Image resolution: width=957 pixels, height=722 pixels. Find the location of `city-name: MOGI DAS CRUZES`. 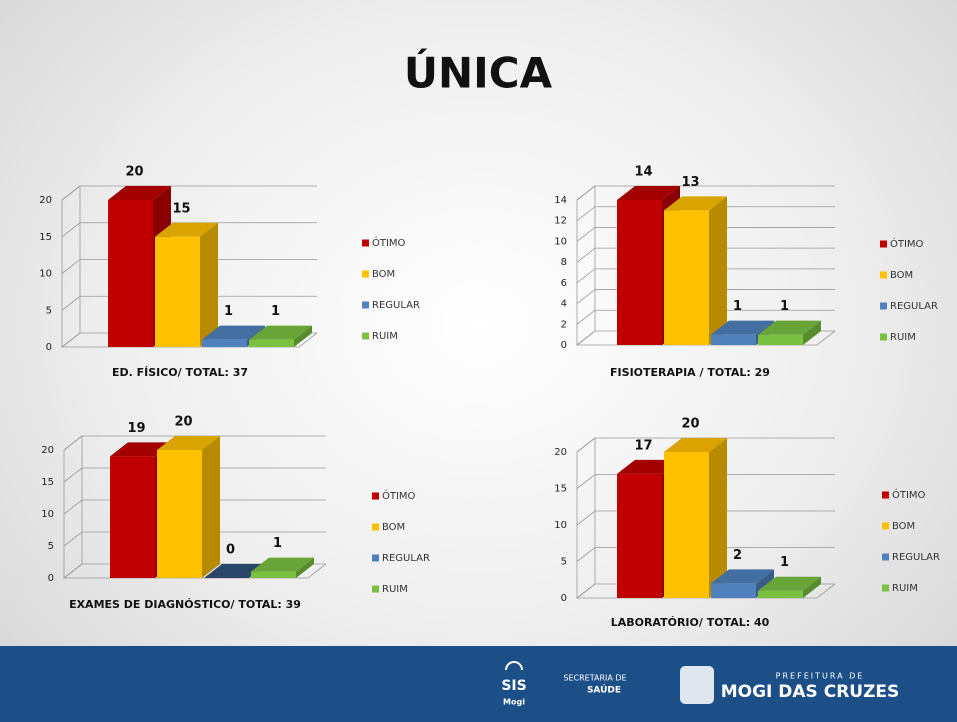

city-name: MOGI DAS CRUZES is located at coordinates (810, 692).